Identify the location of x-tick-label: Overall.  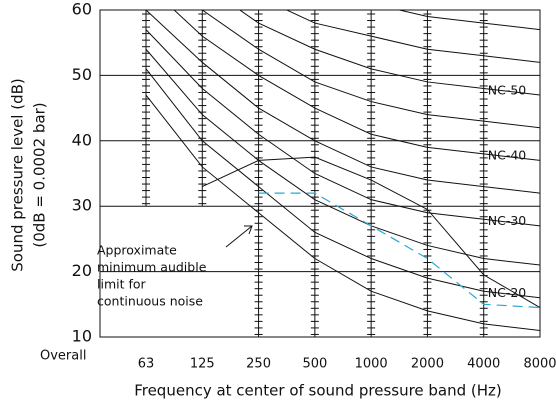
(63, 356).